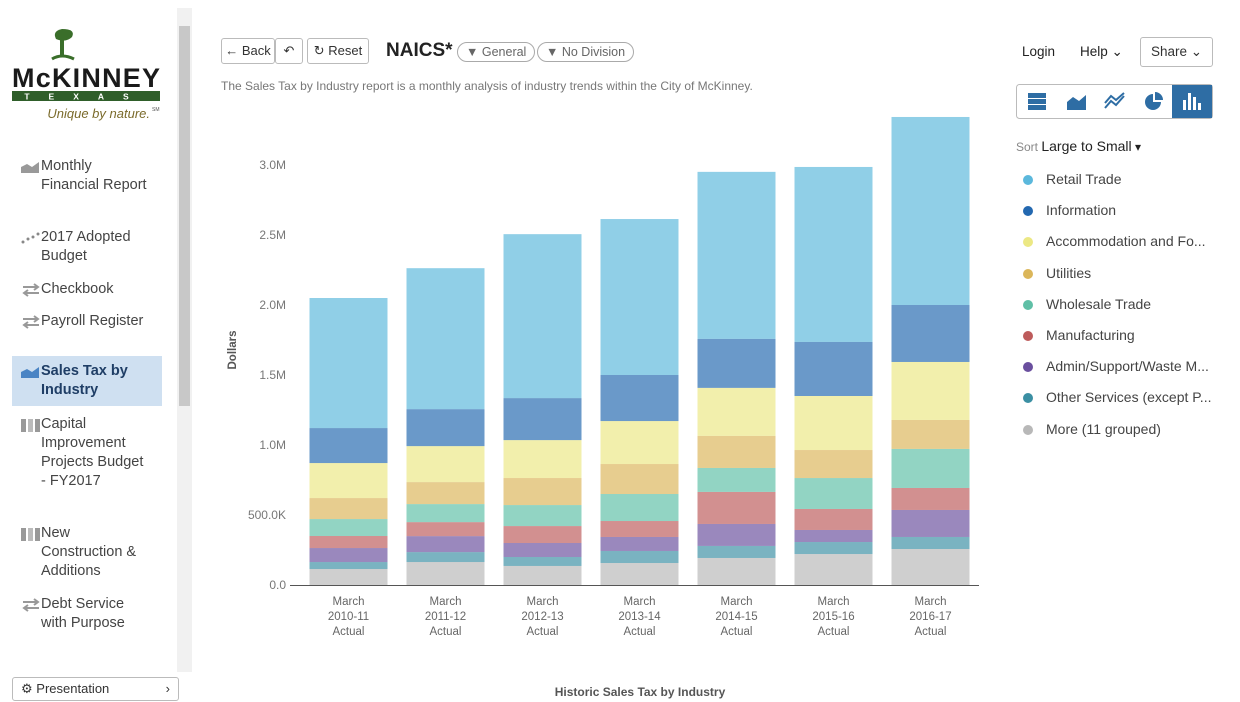 This screenshot has width=1240, height=702. Describe the element at coordinates (87, 176) in the screenshot. I see `nav-item: Monthly Financial Report` at that location.